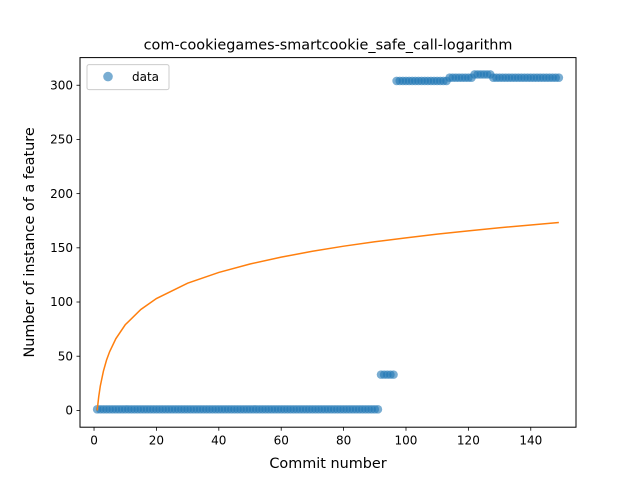  I want to click on x-tick-label: 80, so click(343, 441).